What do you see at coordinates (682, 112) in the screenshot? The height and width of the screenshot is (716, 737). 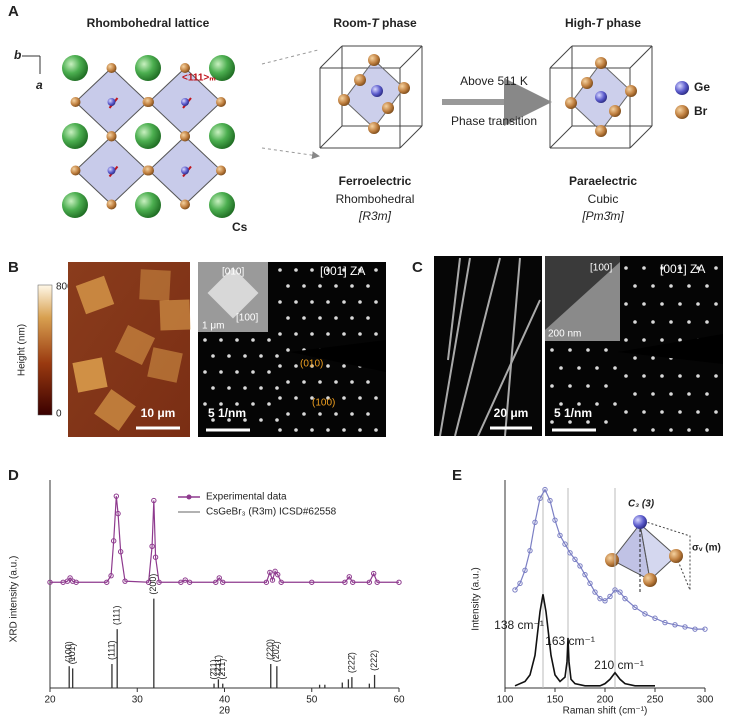 I see `legend-swatch` at bounding box center [682, 112].